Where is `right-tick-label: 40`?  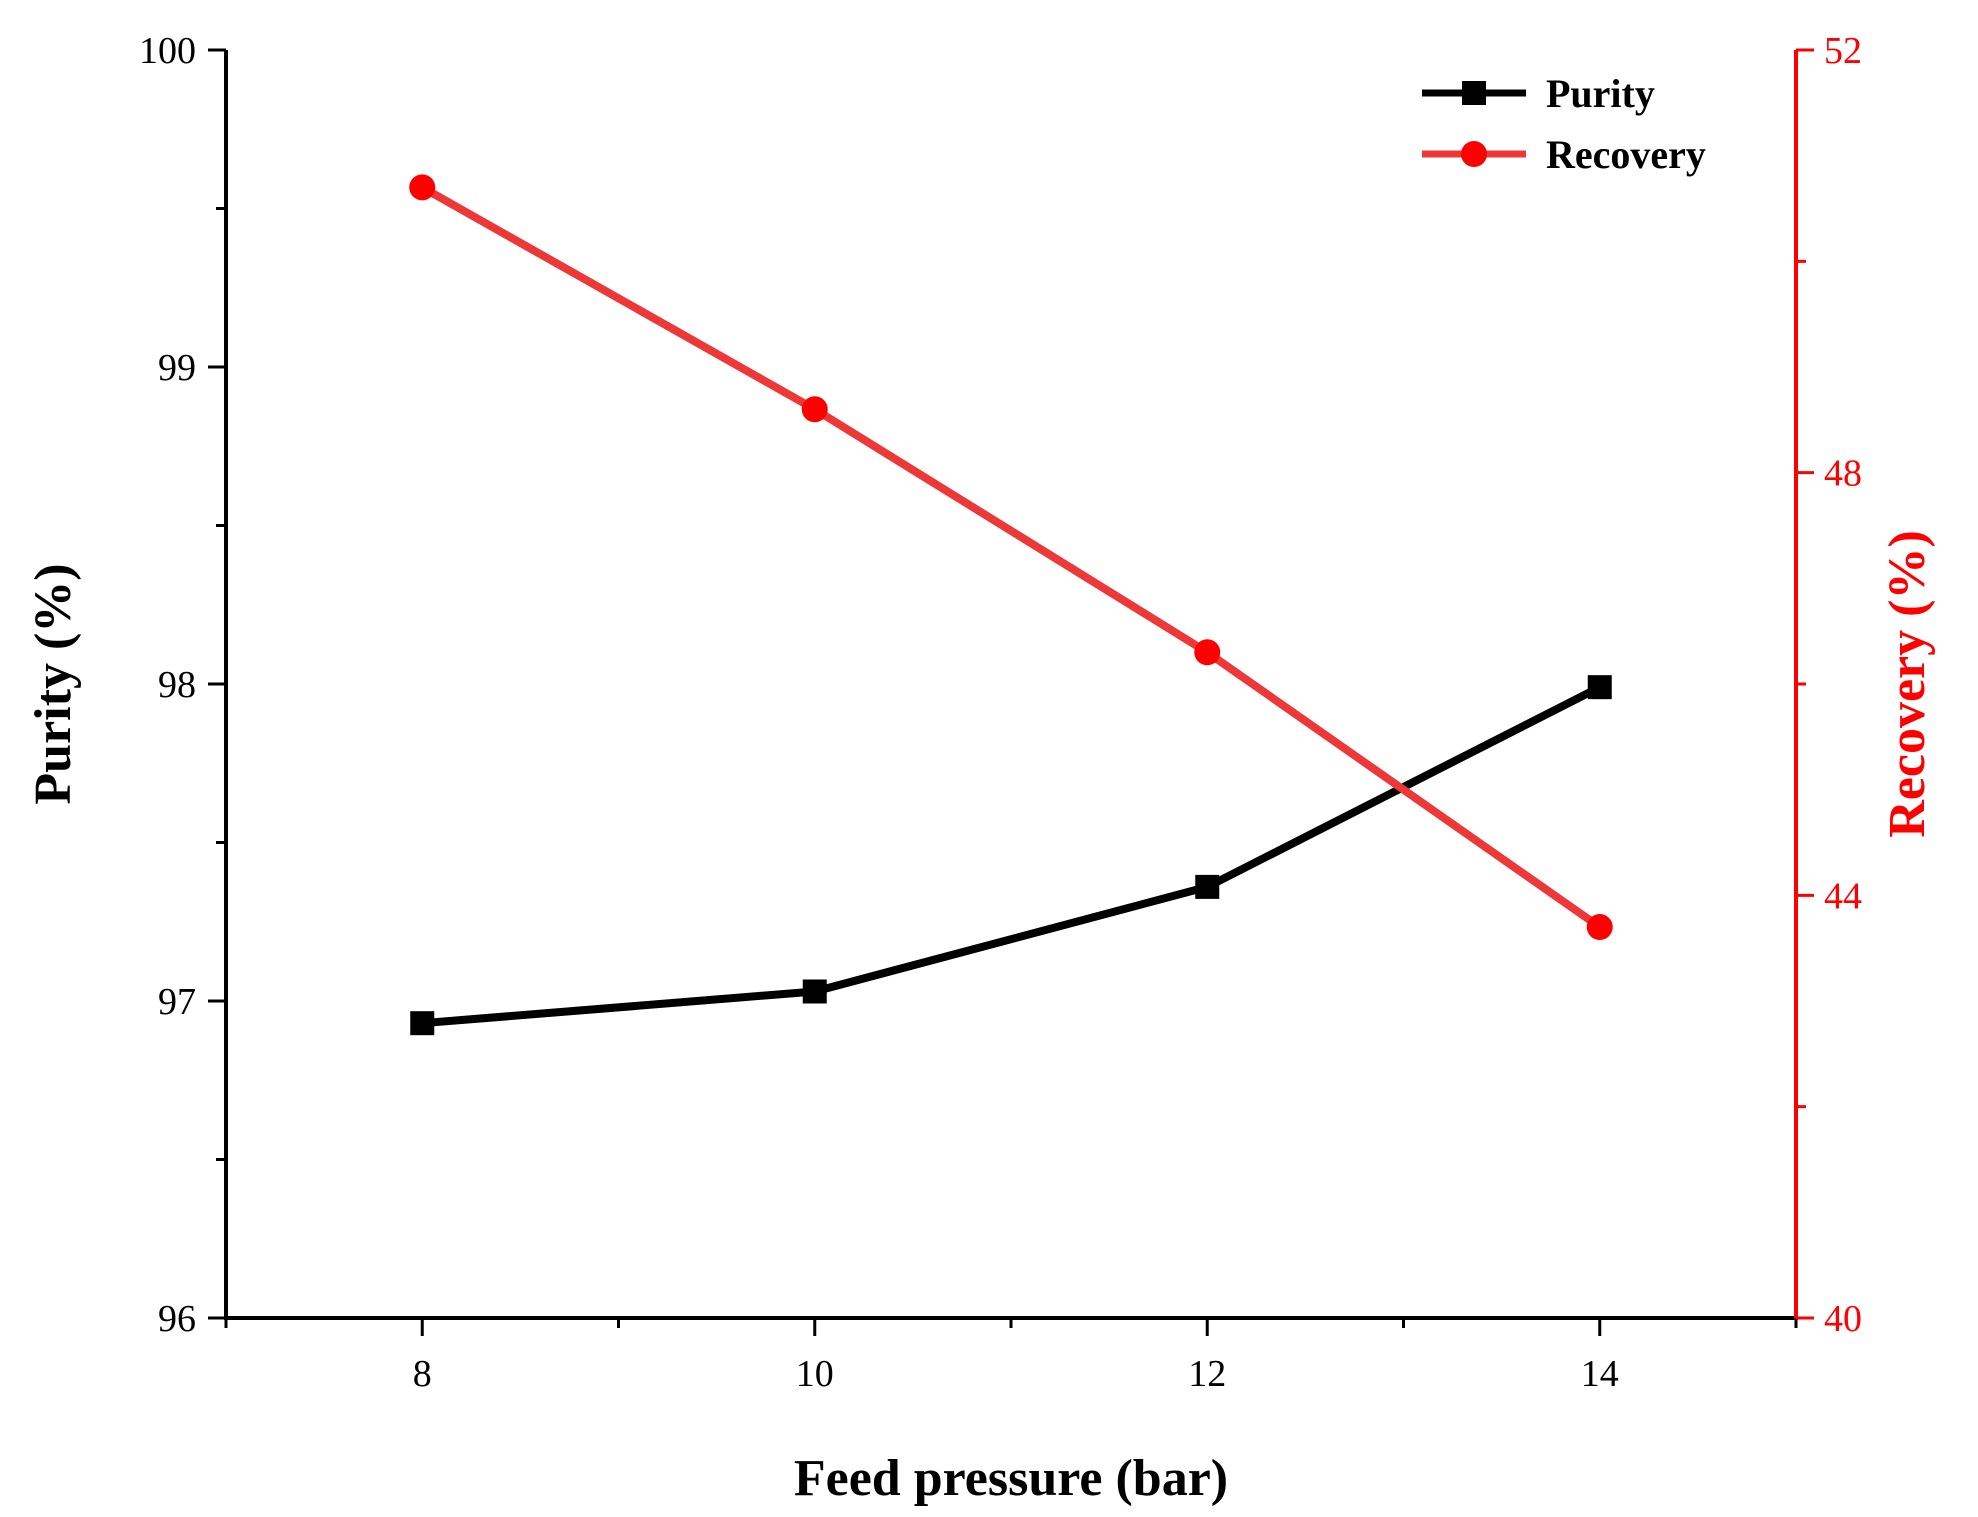 right-tick-label: 40 is located at coordinates (1843, 1319).